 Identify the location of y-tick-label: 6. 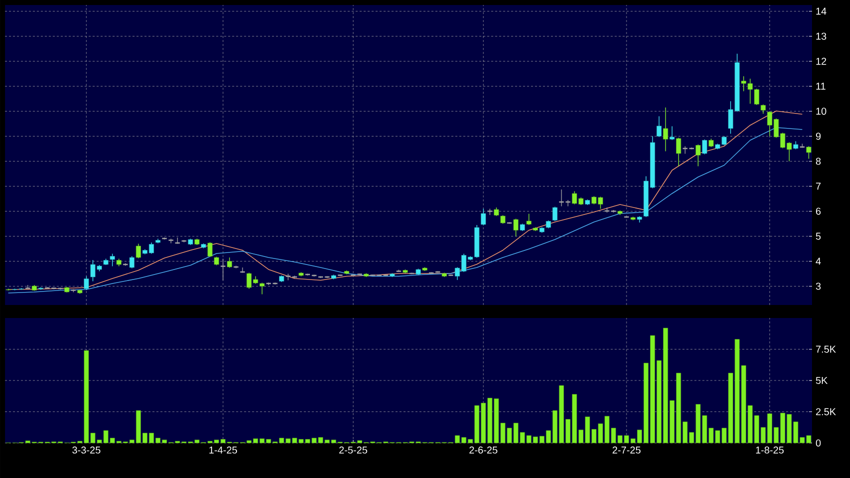
(818, 211).